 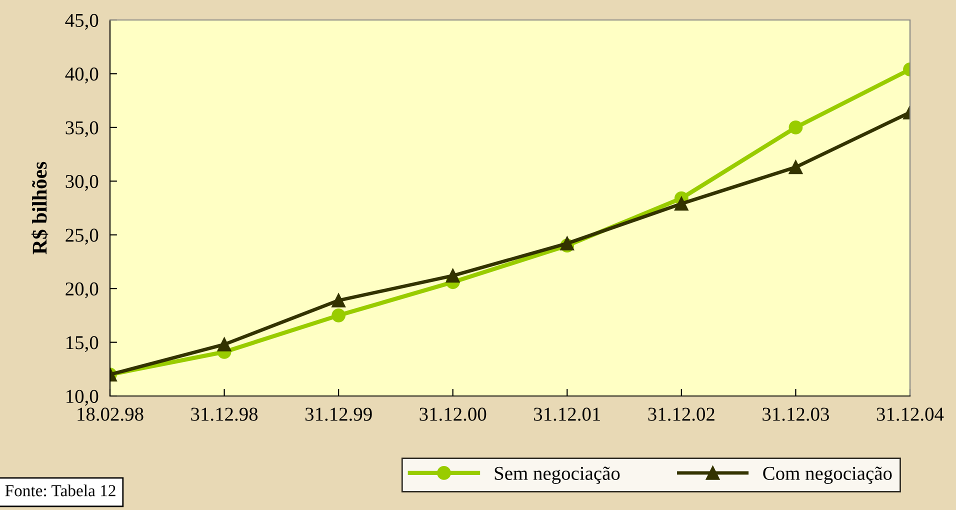 What do you see at coordinates (60, 490) in the screenshot?
I see `source-note: Fonte: Tabela 12` at bounding box center [60, 490].